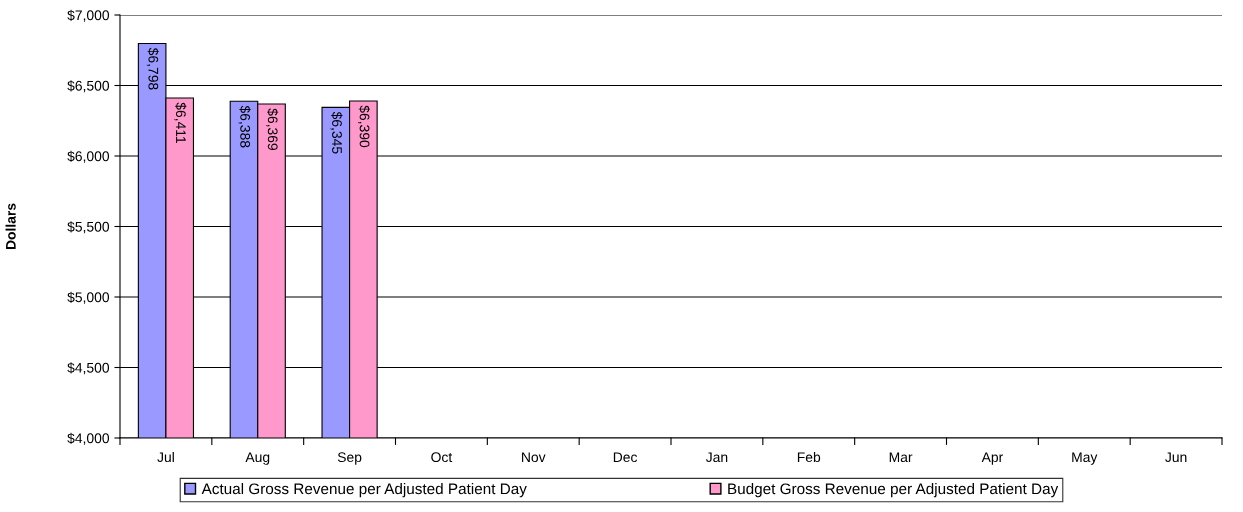 The width and height of the screenshot is (1243, 512). What do you see at coordinates (88, 227) in the screenshot?
I see `y-tick-label: $5,500` at bounding box center [88, 227].